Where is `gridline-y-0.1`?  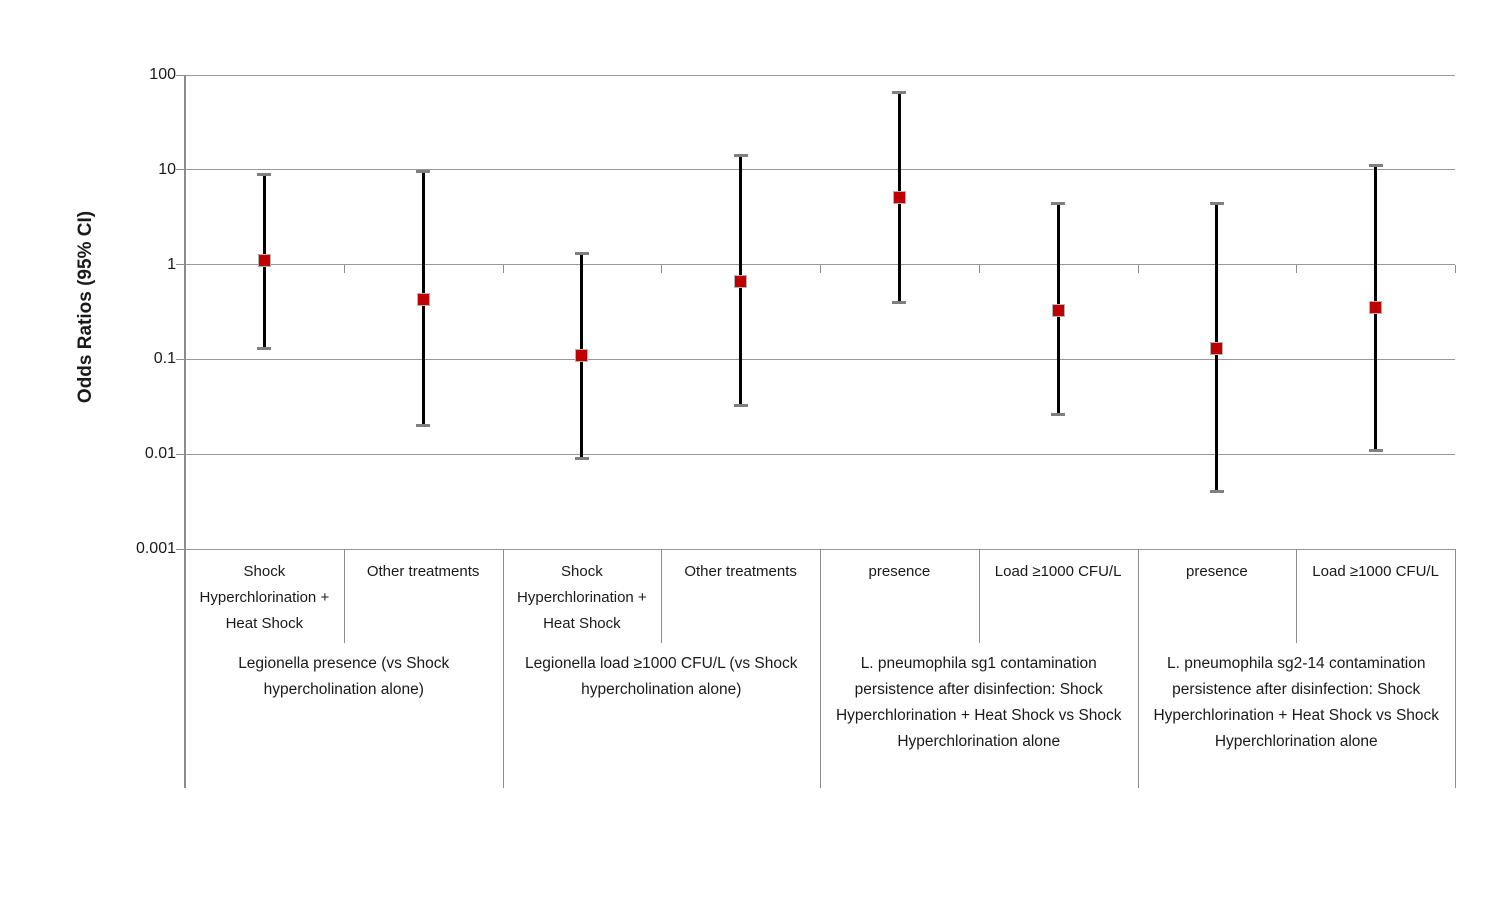 gridline-y-0.1 is located at coordinates (820, 359).